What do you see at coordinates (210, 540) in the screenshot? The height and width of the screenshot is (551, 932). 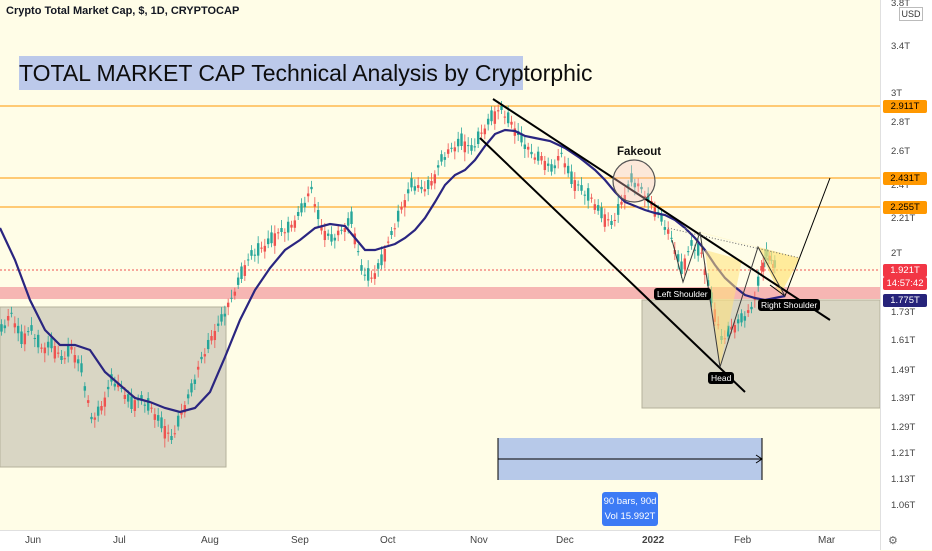 I see `time-tick: Aug` at bounding box center [210, 540].